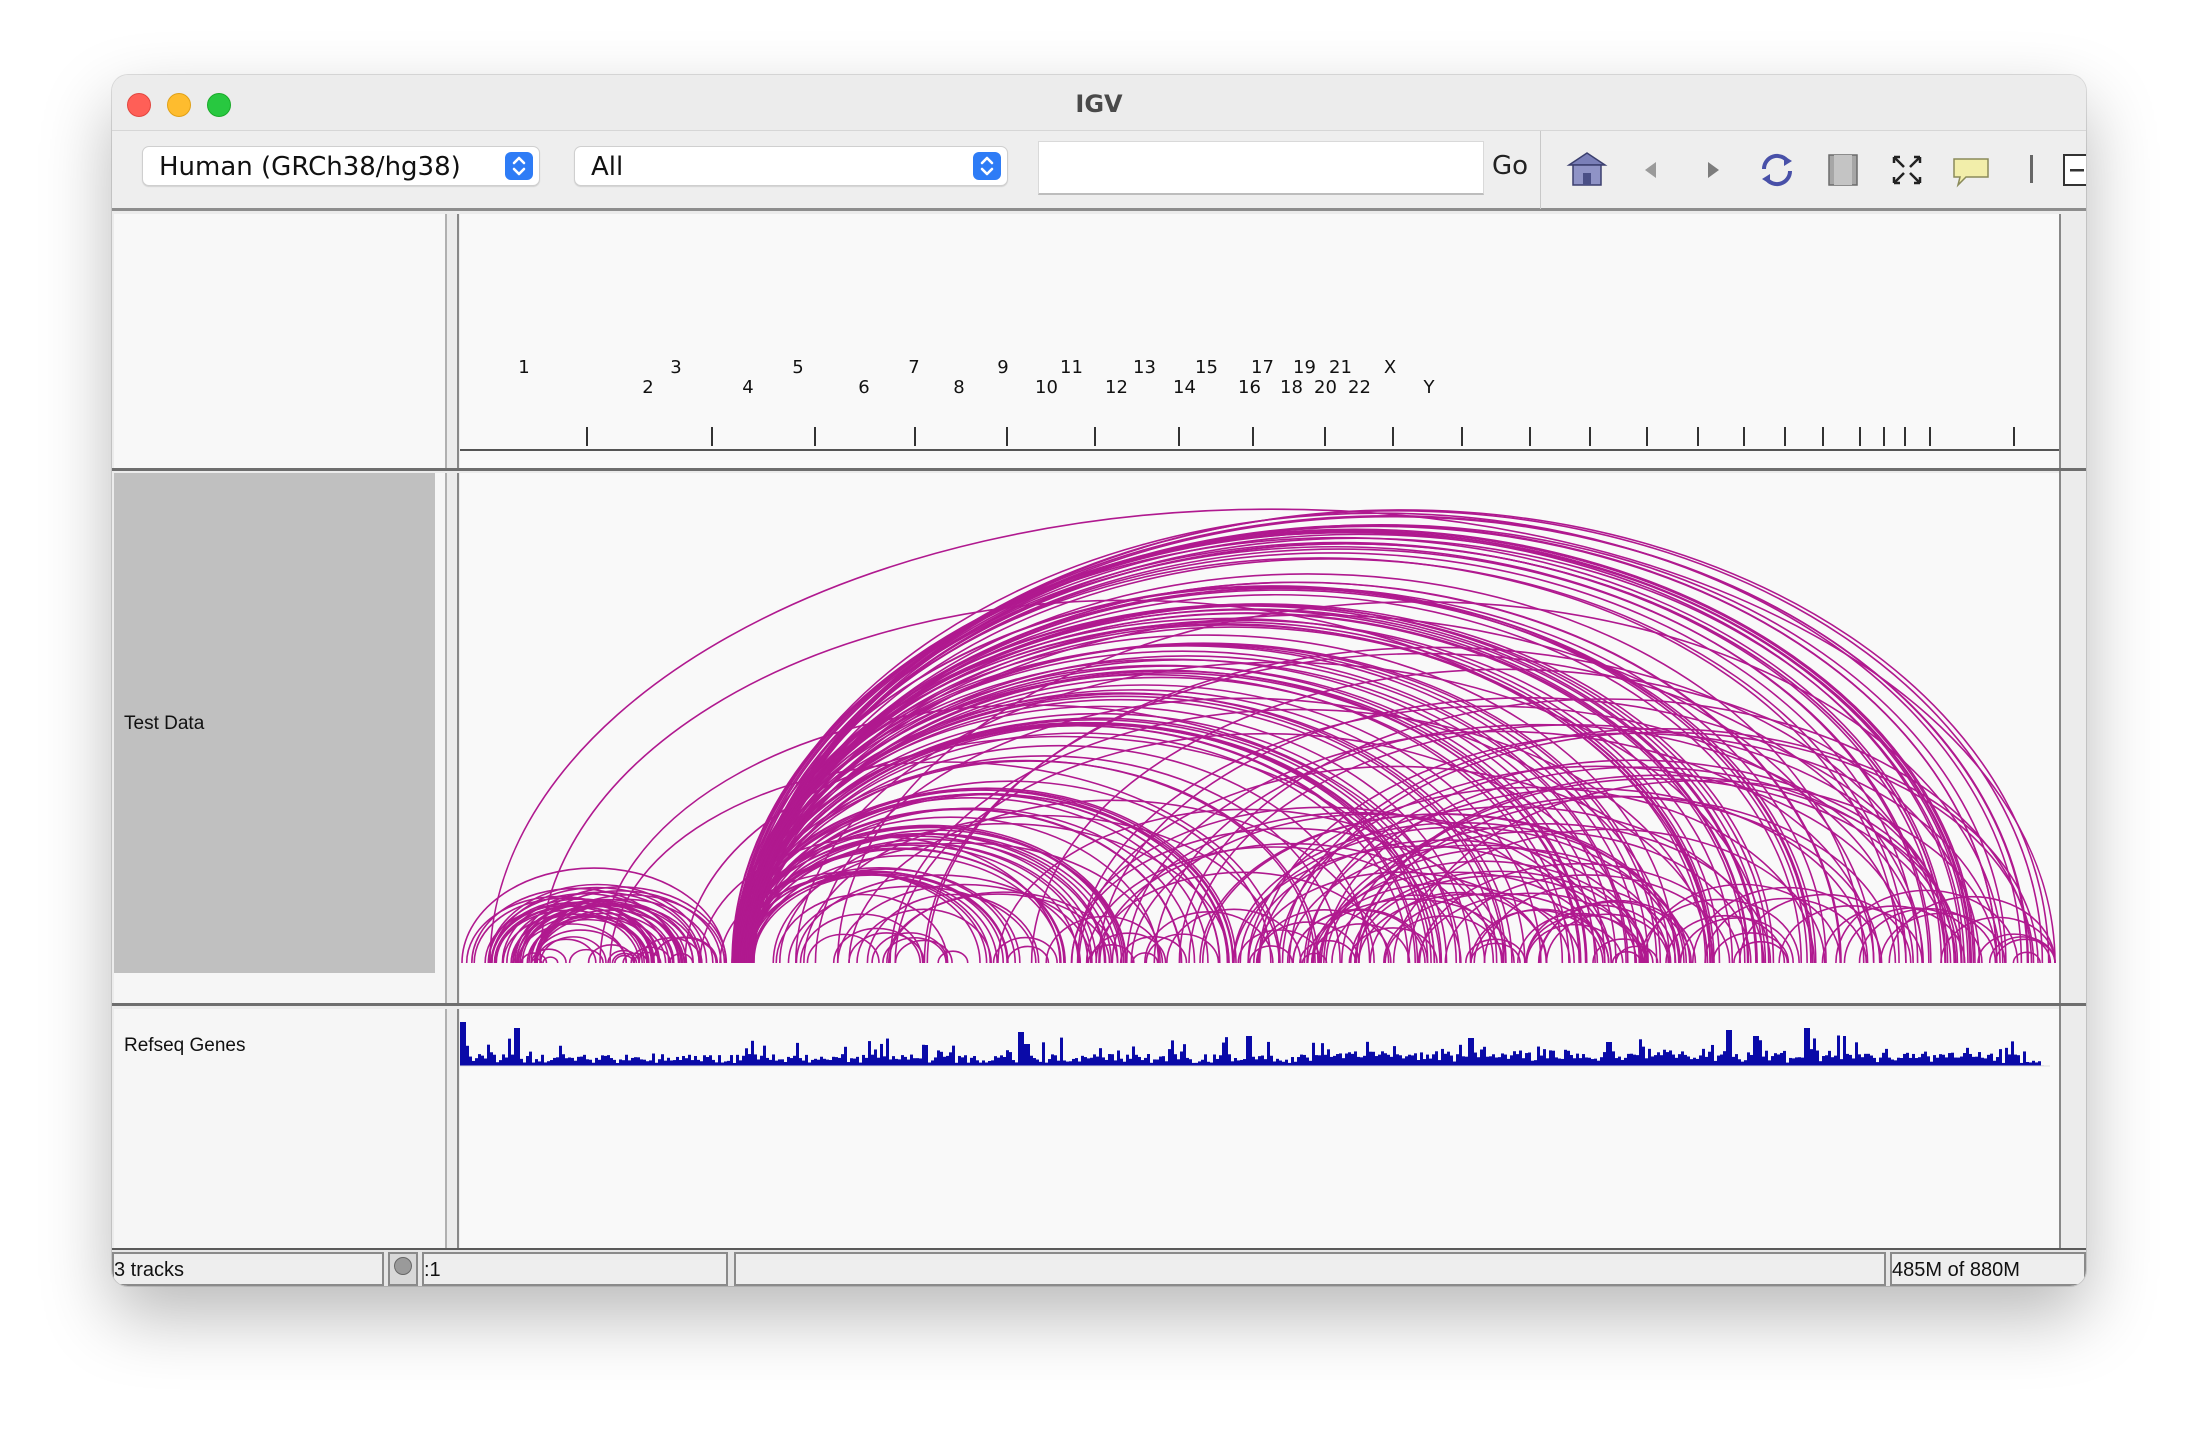 Image resolution: width=2198 pixels, height=1434 pixels. I want to click on chromosome-label: 7, so click(914, 367).